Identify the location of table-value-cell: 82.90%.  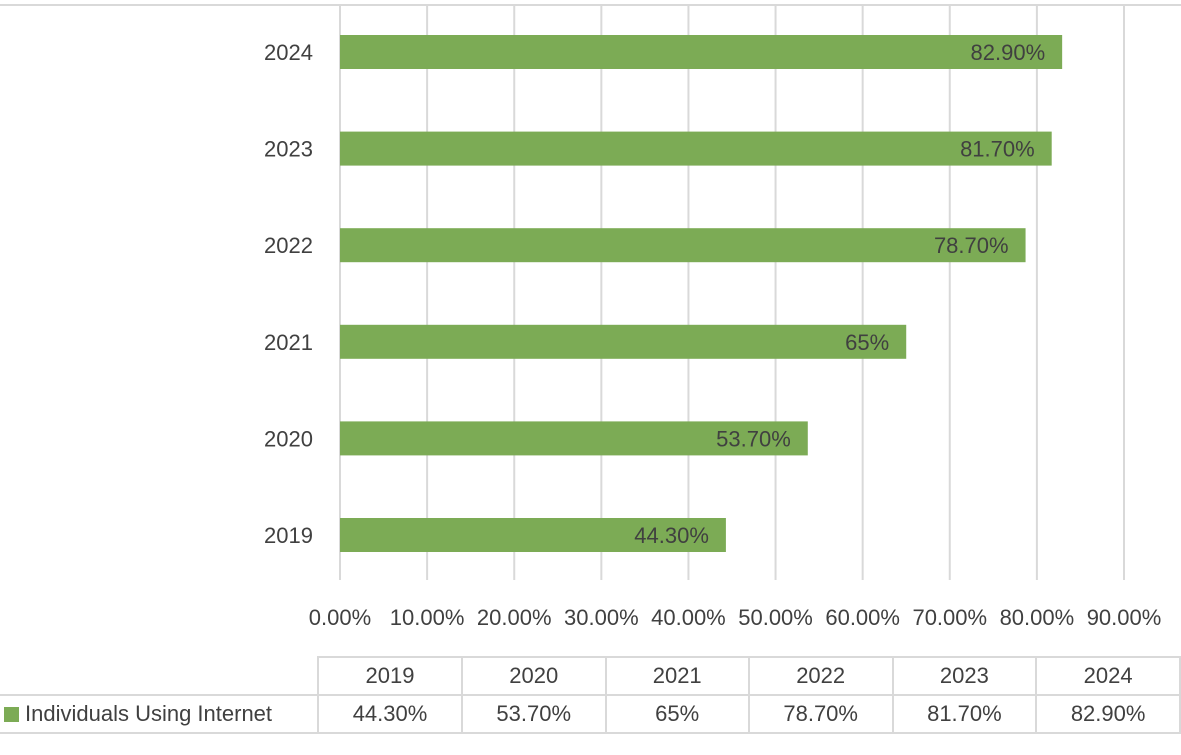
(1108, 714).